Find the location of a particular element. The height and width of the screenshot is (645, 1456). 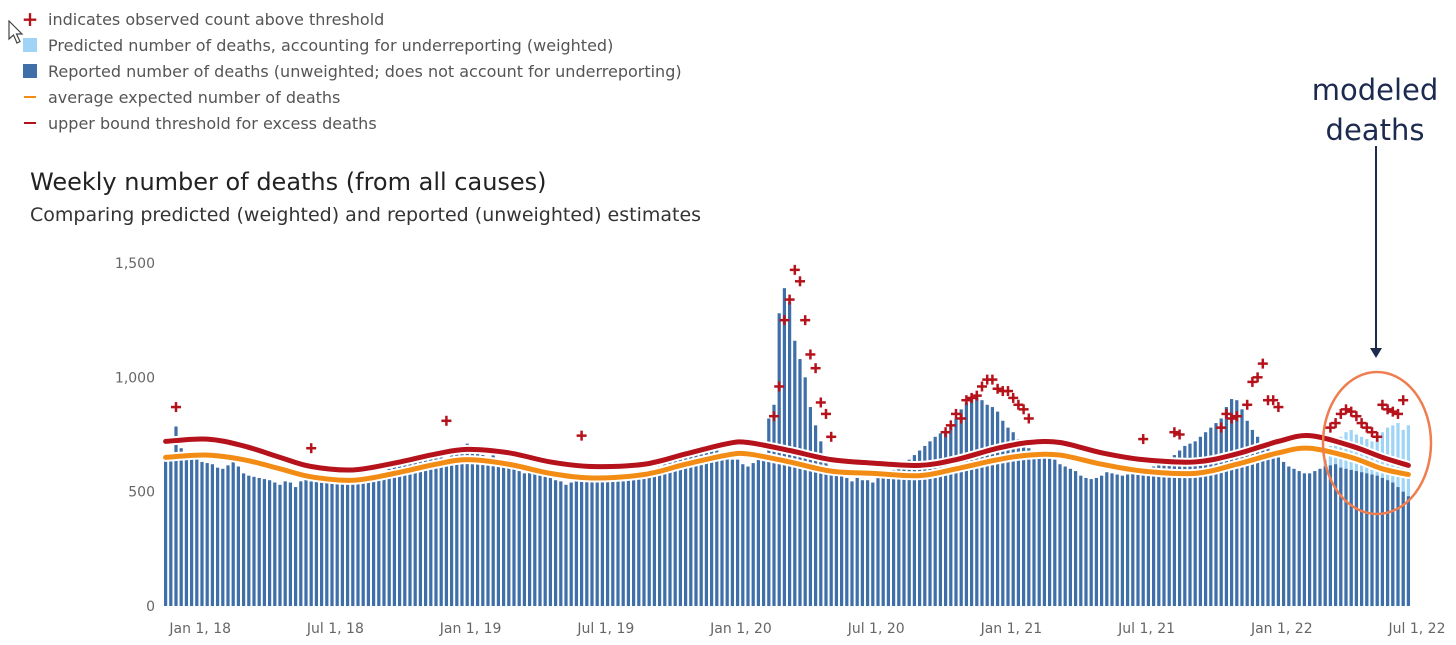

x-tick-label: Jan 1, 22 is located at coordinates (1281, 629).